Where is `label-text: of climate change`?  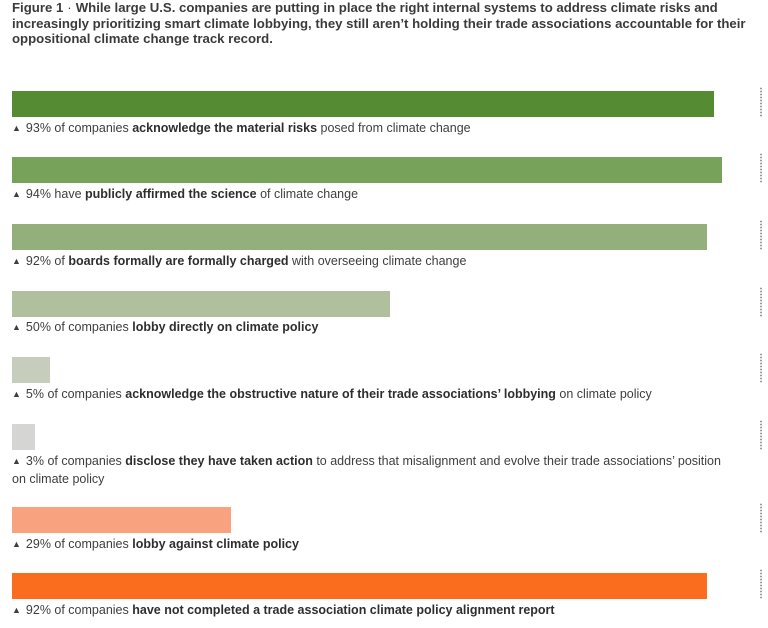
label-text: of climate change is located at coordinates (307, 194).